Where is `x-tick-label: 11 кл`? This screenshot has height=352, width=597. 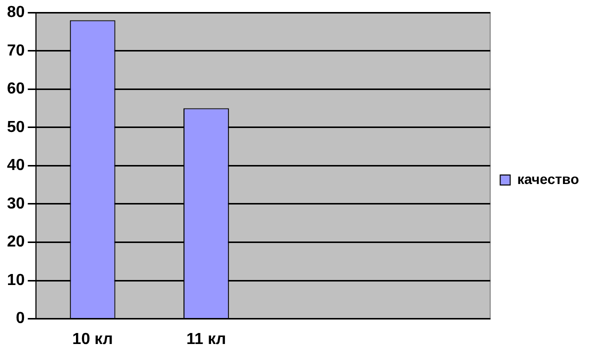 x-tick-label: 11 кл is located at coordinates (206, 339).